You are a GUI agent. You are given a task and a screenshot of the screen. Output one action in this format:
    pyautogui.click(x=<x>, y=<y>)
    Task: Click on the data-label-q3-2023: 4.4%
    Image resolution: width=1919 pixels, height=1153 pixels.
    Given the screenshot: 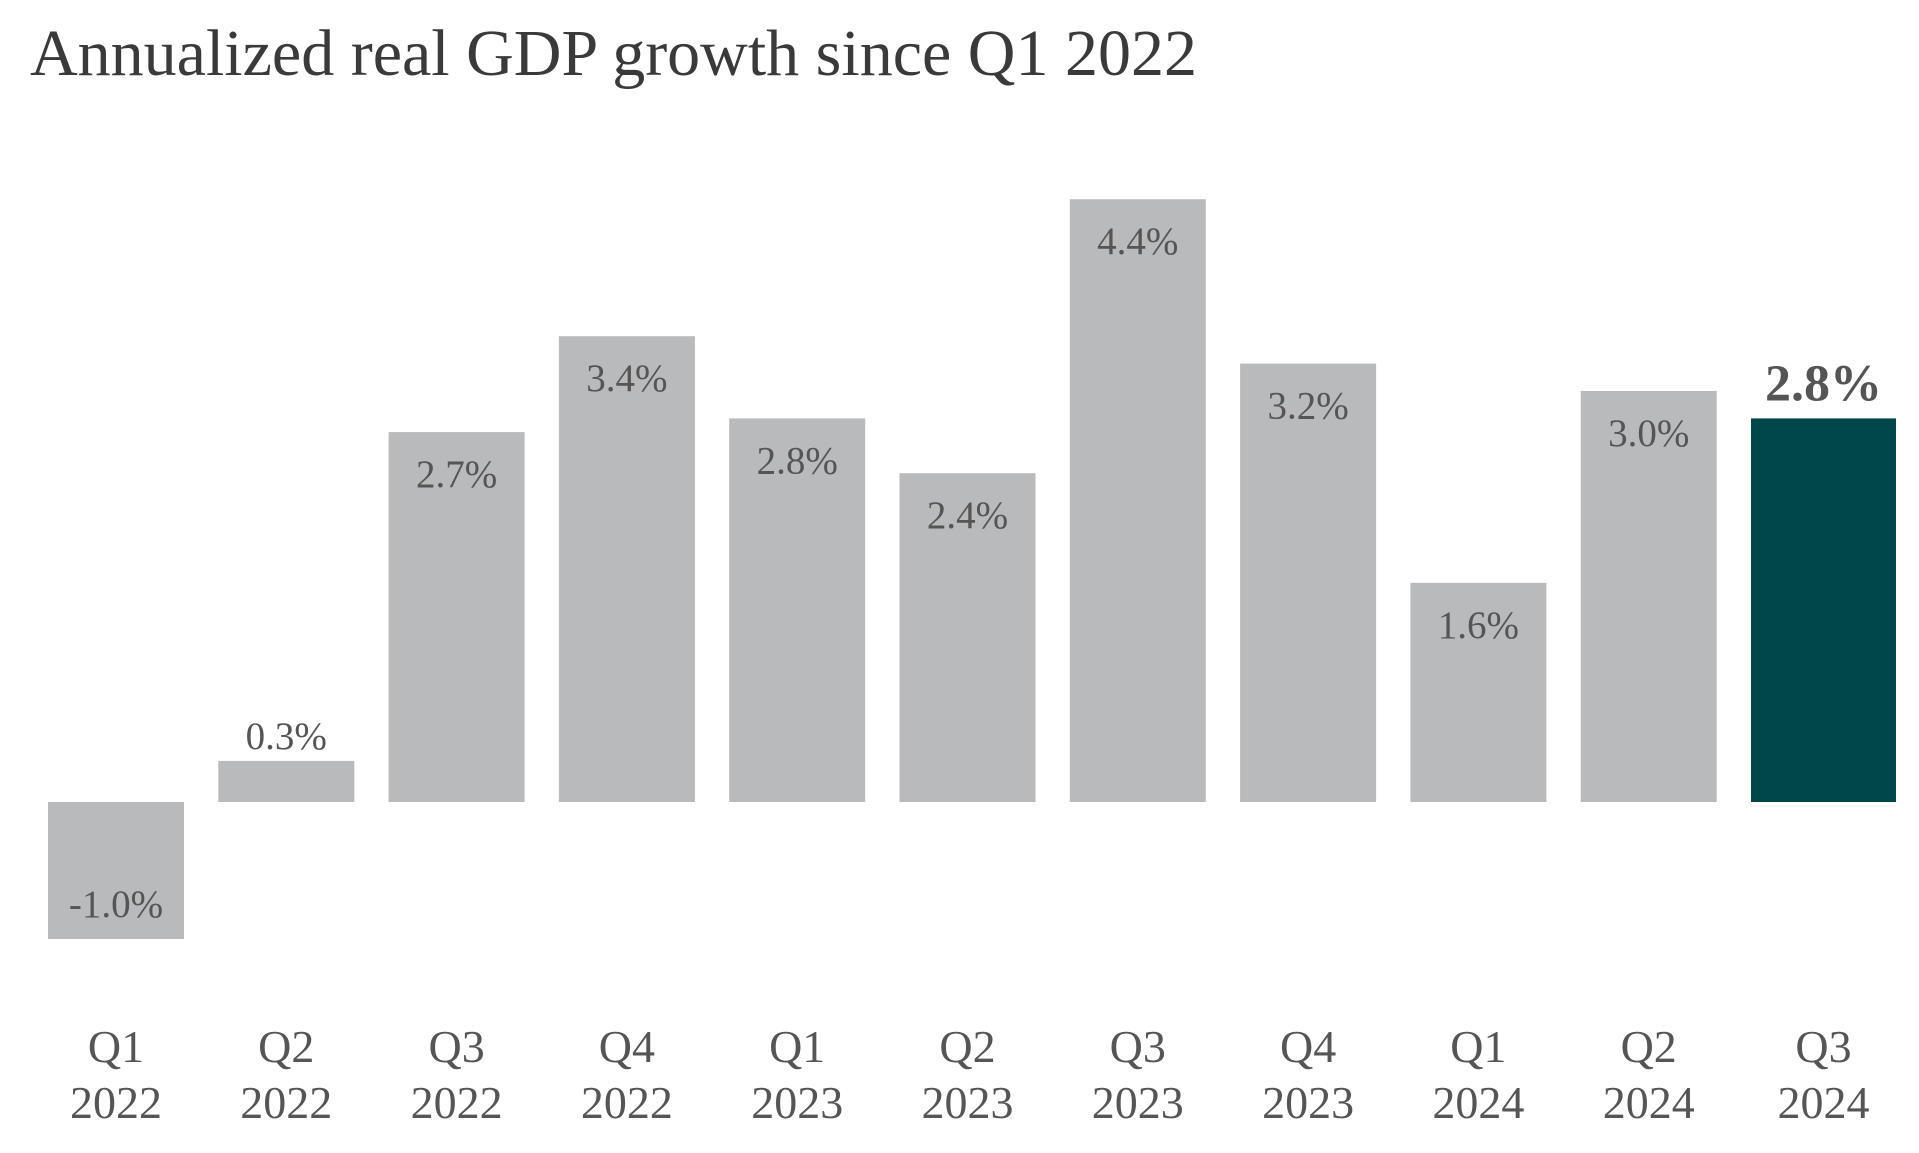 What is the action you would take?
    pyautogui.click(x=1137, y=241)
    